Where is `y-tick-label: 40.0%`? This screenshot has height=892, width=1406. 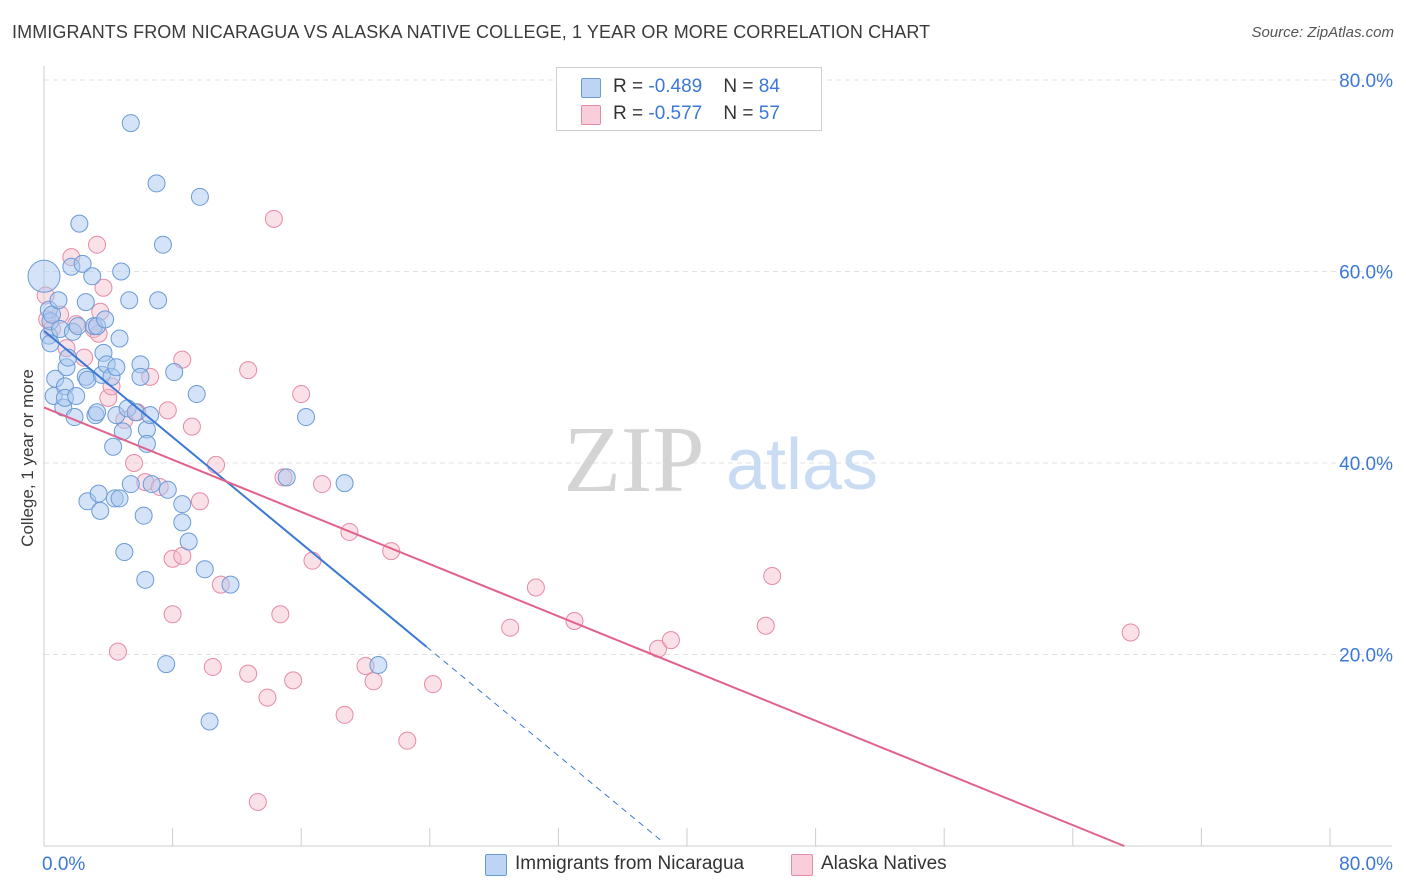 y-tick-label: 40.0% is located at coordinates (1366, 464).